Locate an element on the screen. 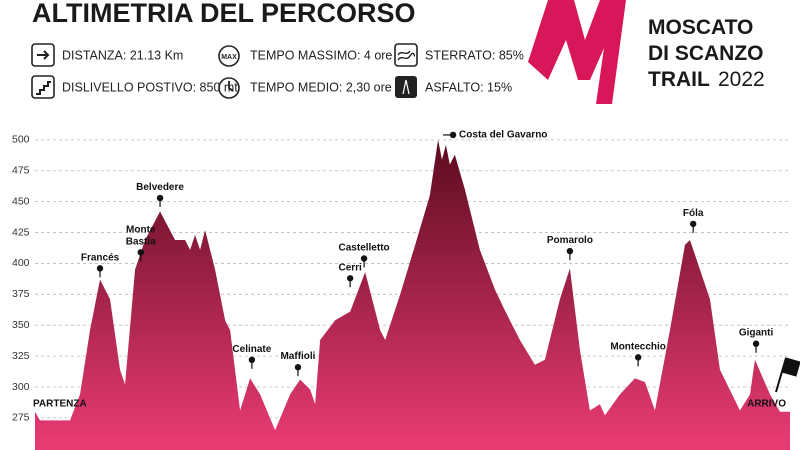 This screenshot has height=450, width=800. annotation-label: Bastia is located at coordinates (141, 241).